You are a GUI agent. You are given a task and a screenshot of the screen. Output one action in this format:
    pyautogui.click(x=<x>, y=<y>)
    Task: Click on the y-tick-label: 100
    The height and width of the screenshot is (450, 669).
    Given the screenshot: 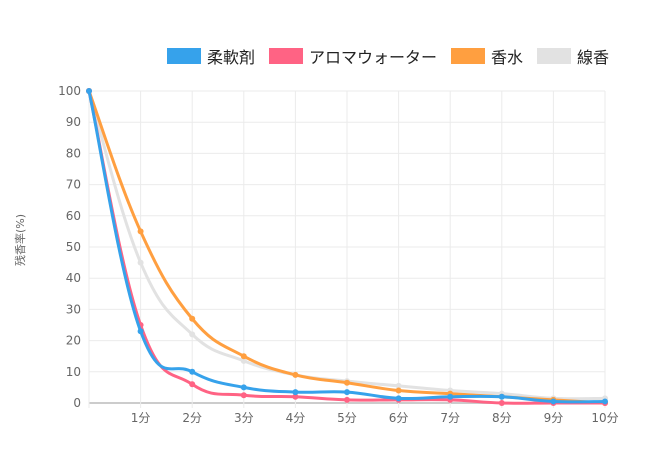 What is the action you would take?
    pyautogui.click(x=69, y=91)
    